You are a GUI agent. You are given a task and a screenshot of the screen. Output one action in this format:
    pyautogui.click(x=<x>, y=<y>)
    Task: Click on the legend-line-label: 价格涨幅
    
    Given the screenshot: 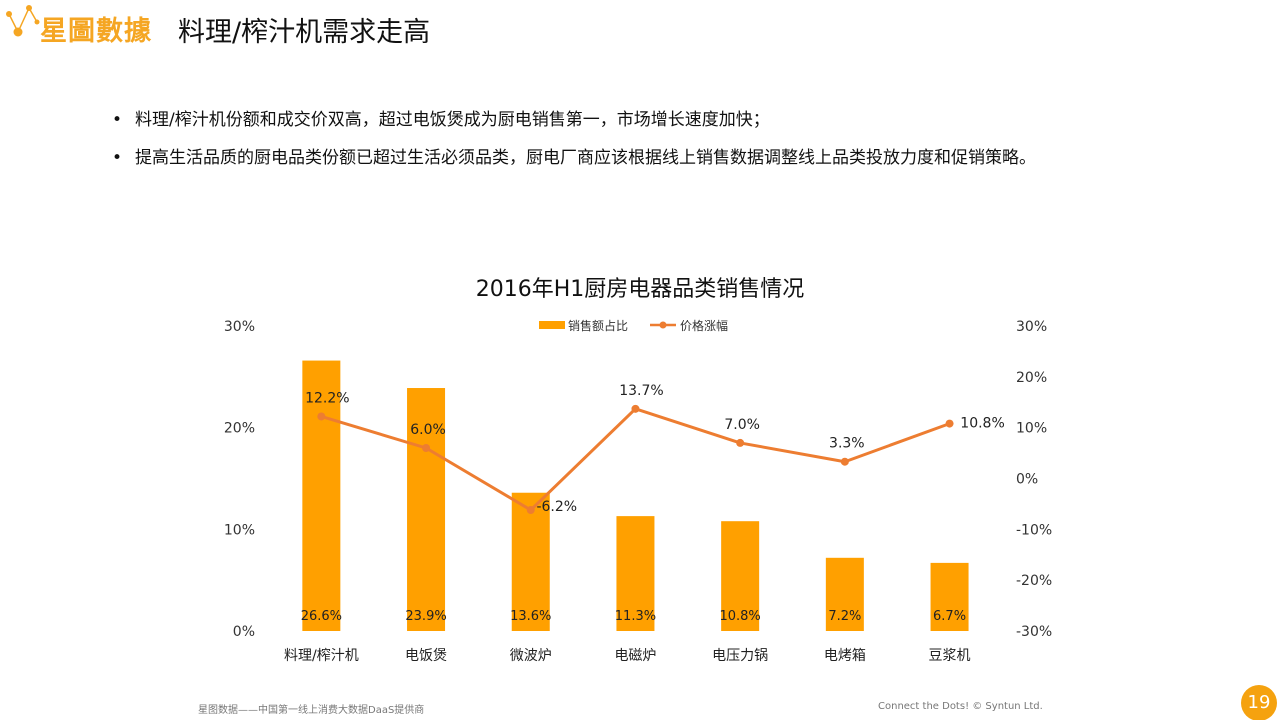 What is the action you would take?
    pyautogui.click(x=704, y=325)
    